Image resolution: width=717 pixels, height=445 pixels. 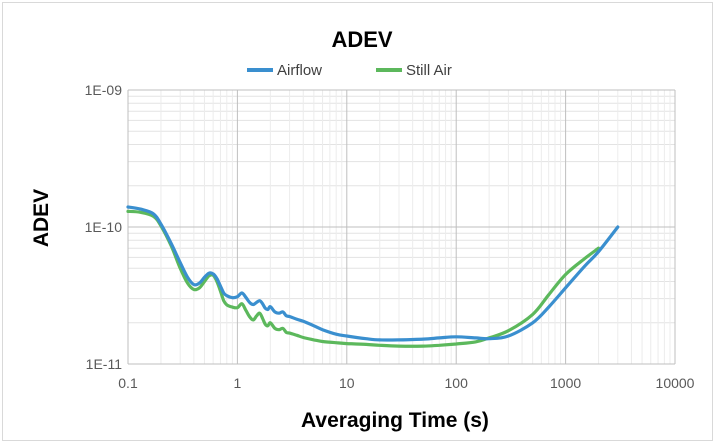 What do you see at coordinates (565, 383) in the screenshot?
I see `x-tick-label: 1000` at bounding box center [565, 383].